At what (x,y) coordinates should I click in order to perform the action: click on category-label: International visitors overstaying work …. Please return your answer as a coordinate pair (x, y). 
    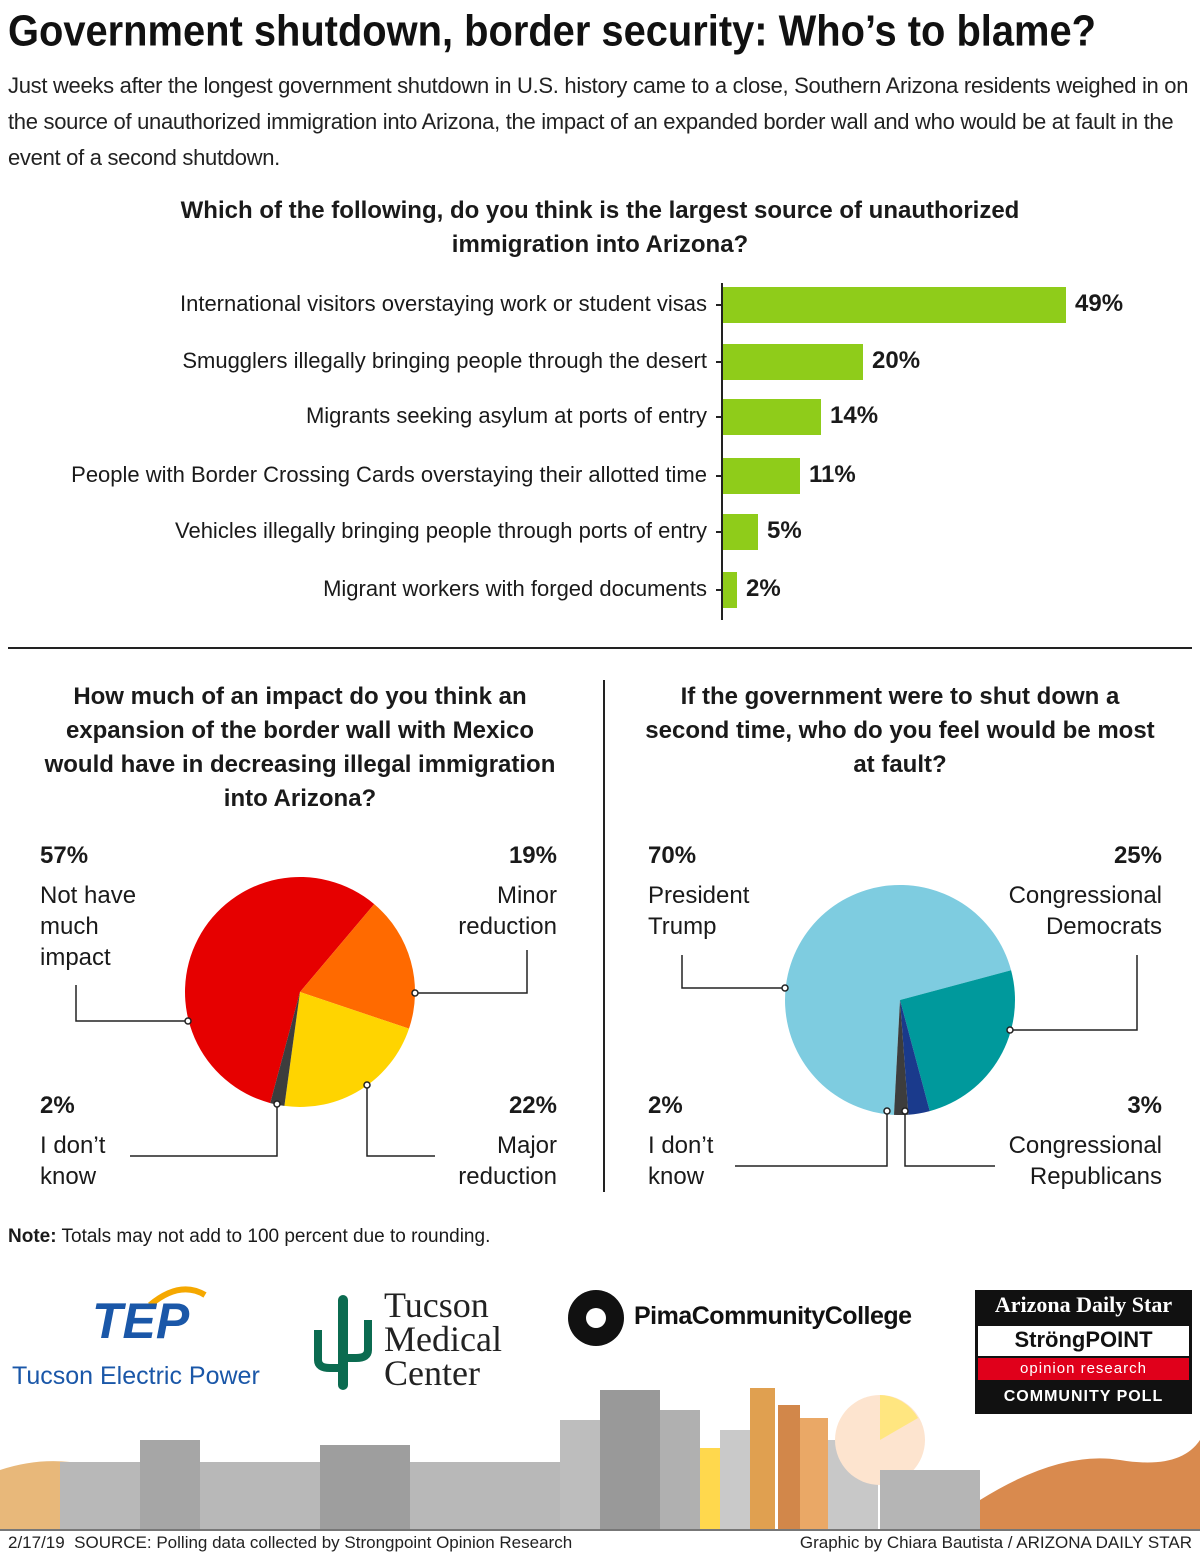
    Looking at the image, I should click on (443, 303).